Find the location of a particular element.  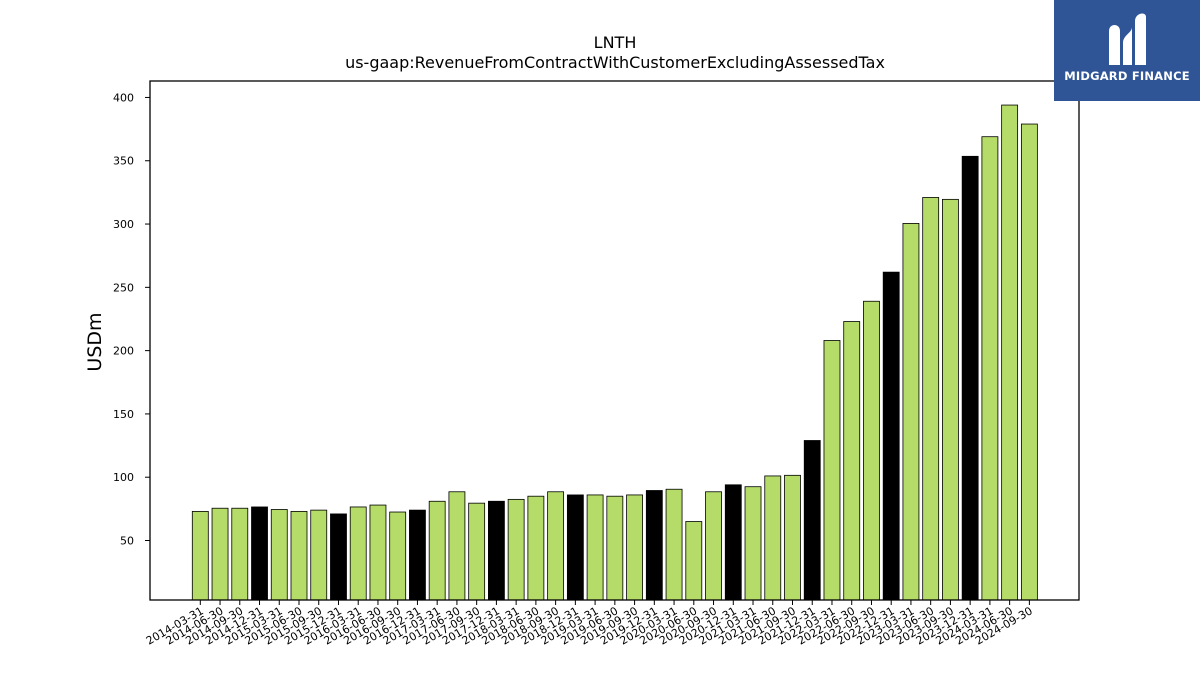

y-tick-label: 350 is located at coordinates (123, 161).